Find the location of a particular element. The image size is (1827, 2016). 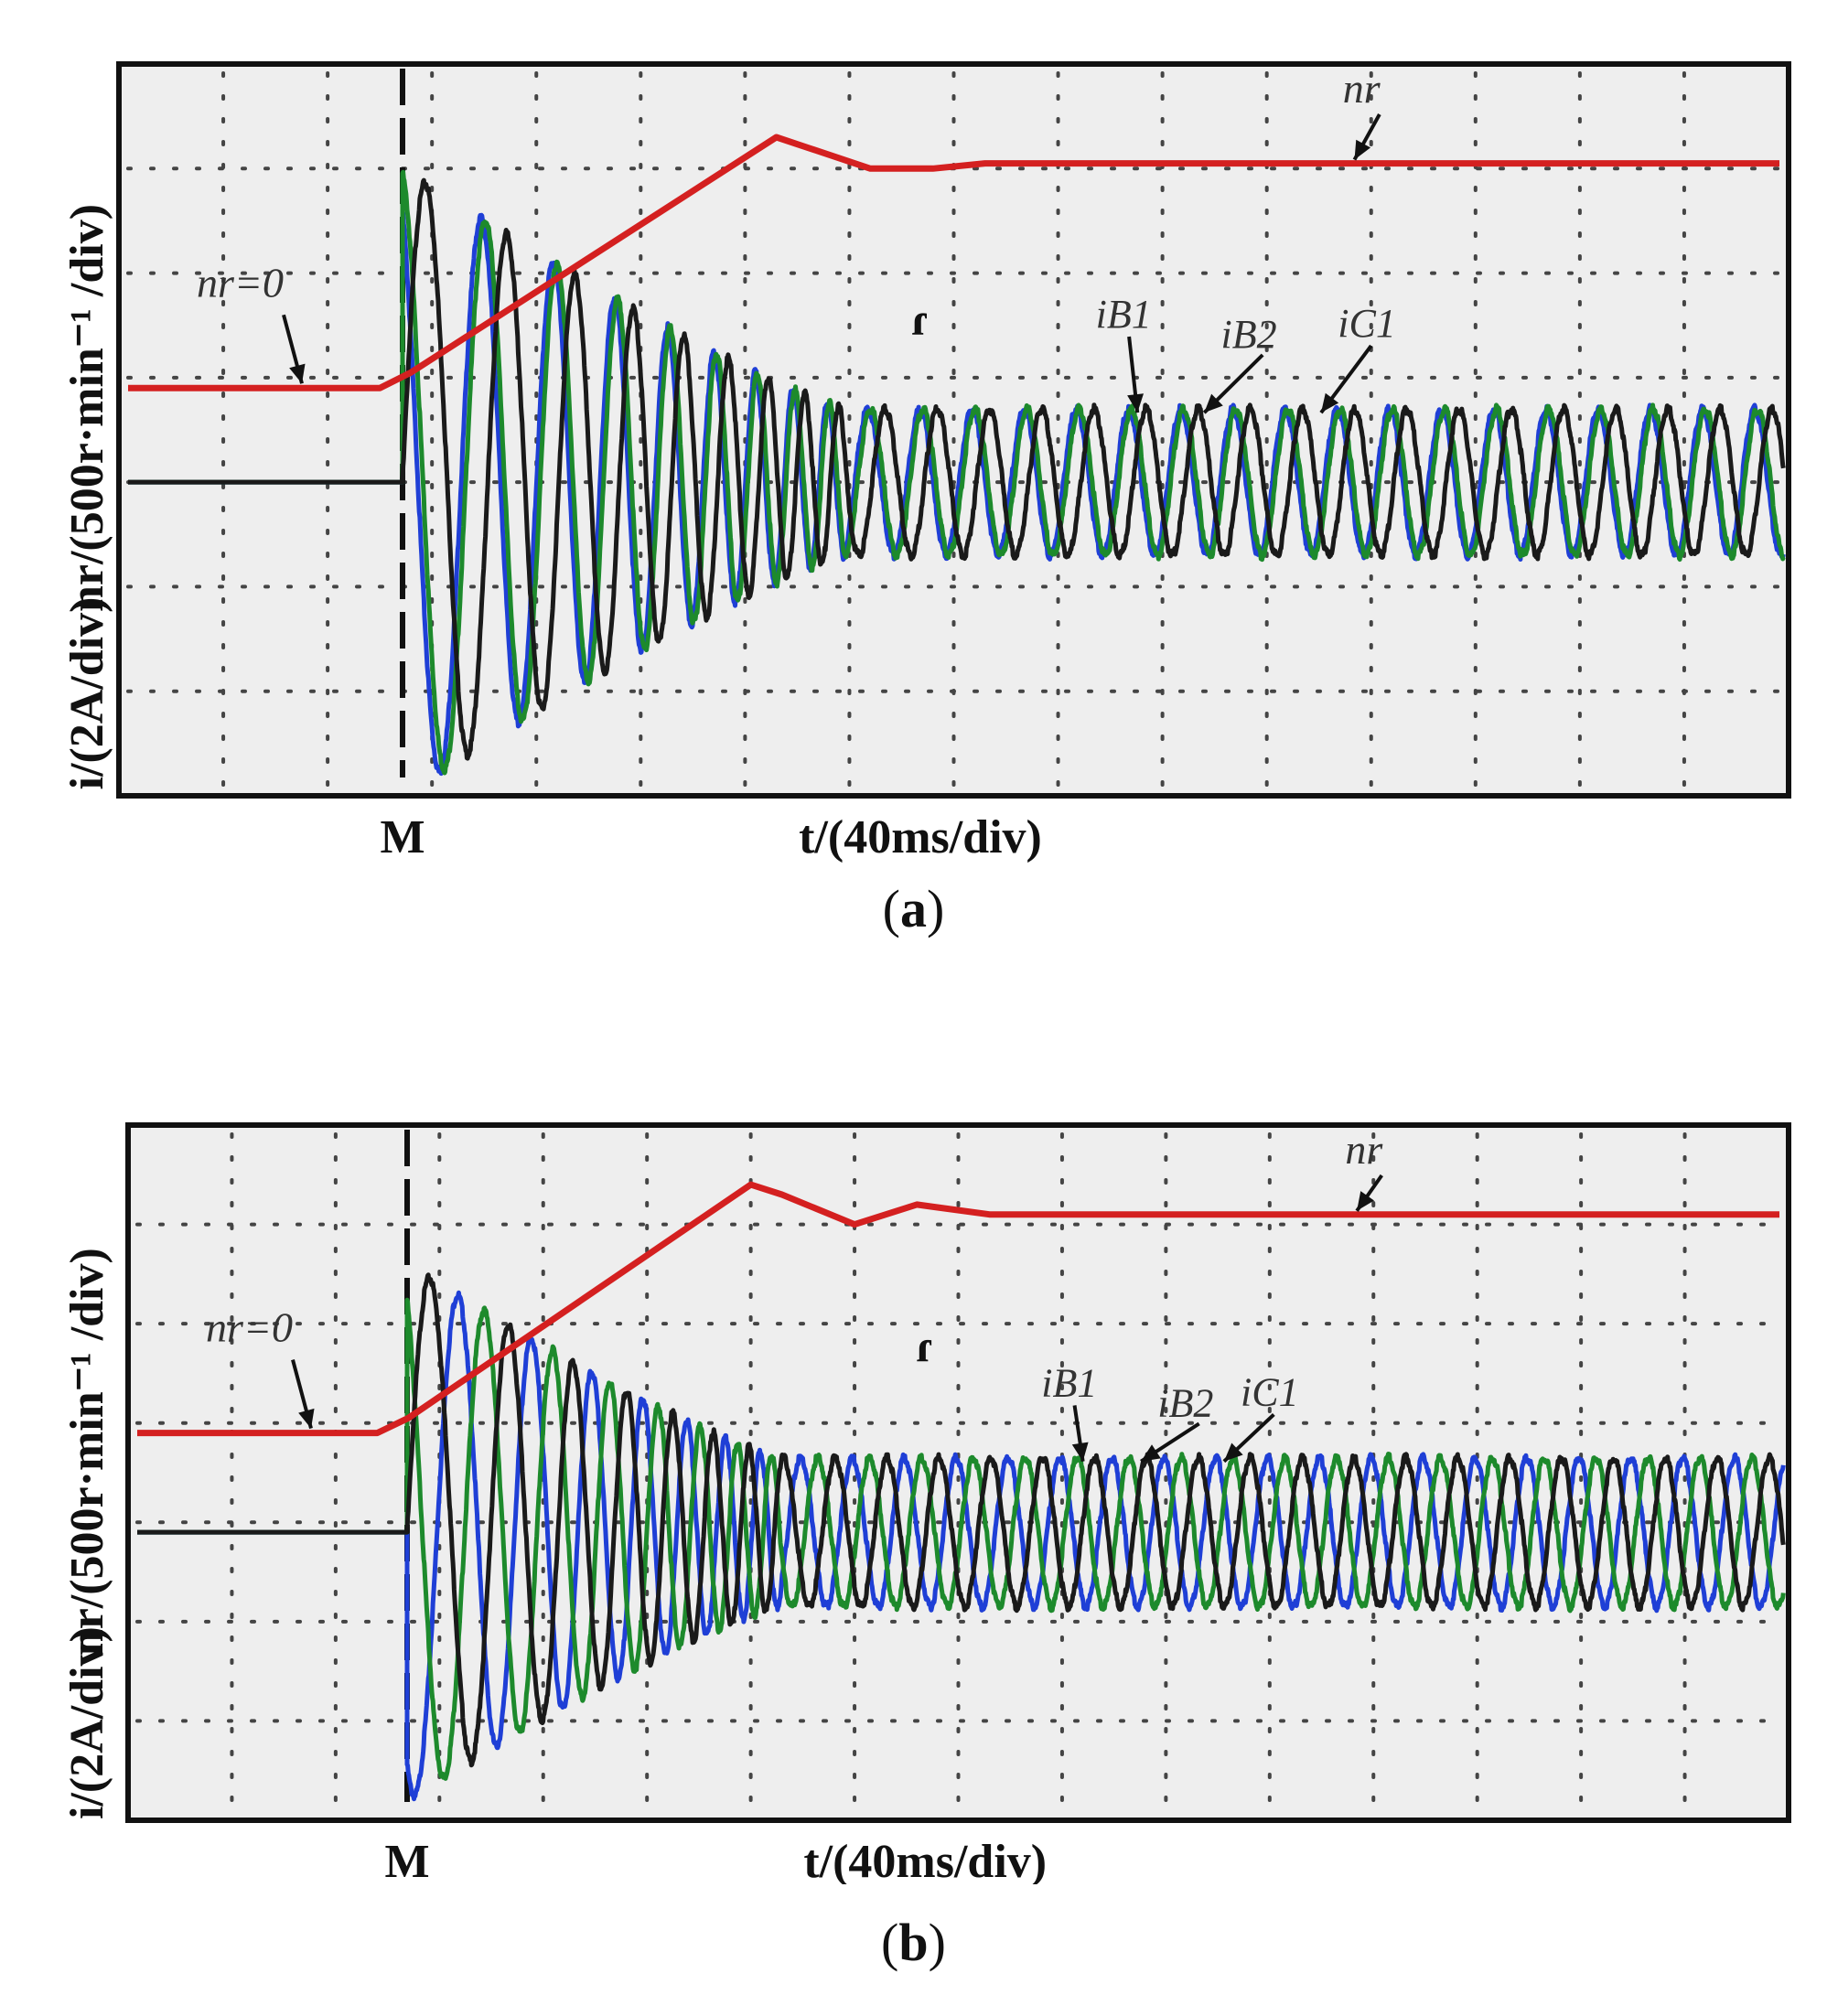

caption-b: (b) is located at coordinates (913, 1942).